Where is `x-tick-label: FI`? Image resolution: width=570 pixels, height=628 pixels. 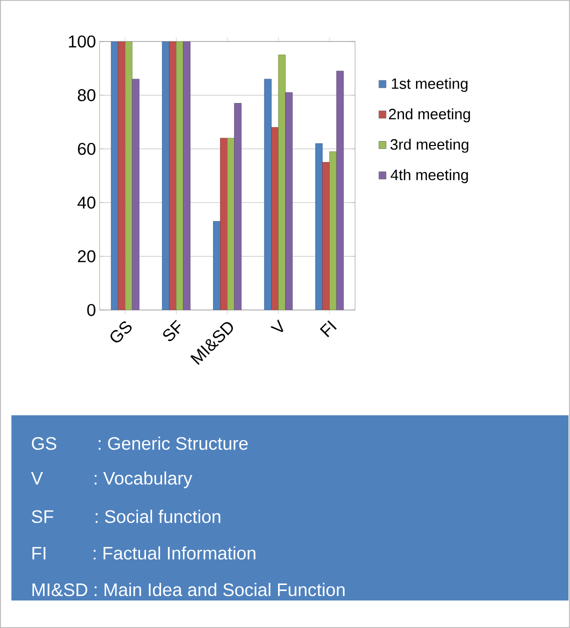 x-tick-label: FI is located at coordinates (328, 329).